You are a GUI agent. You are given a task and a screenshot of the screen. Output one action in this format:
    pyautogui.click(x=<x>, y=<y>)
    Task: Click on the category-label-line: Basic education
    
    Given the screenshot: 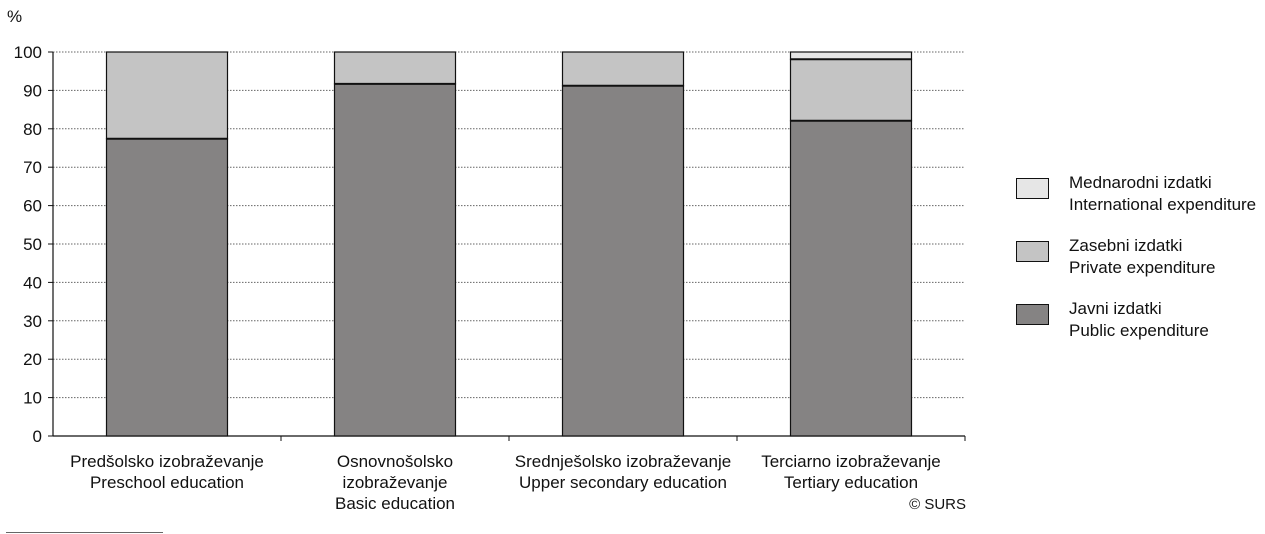 What is the action you would take?
    pyautogui.click(x=395, y=503)
    